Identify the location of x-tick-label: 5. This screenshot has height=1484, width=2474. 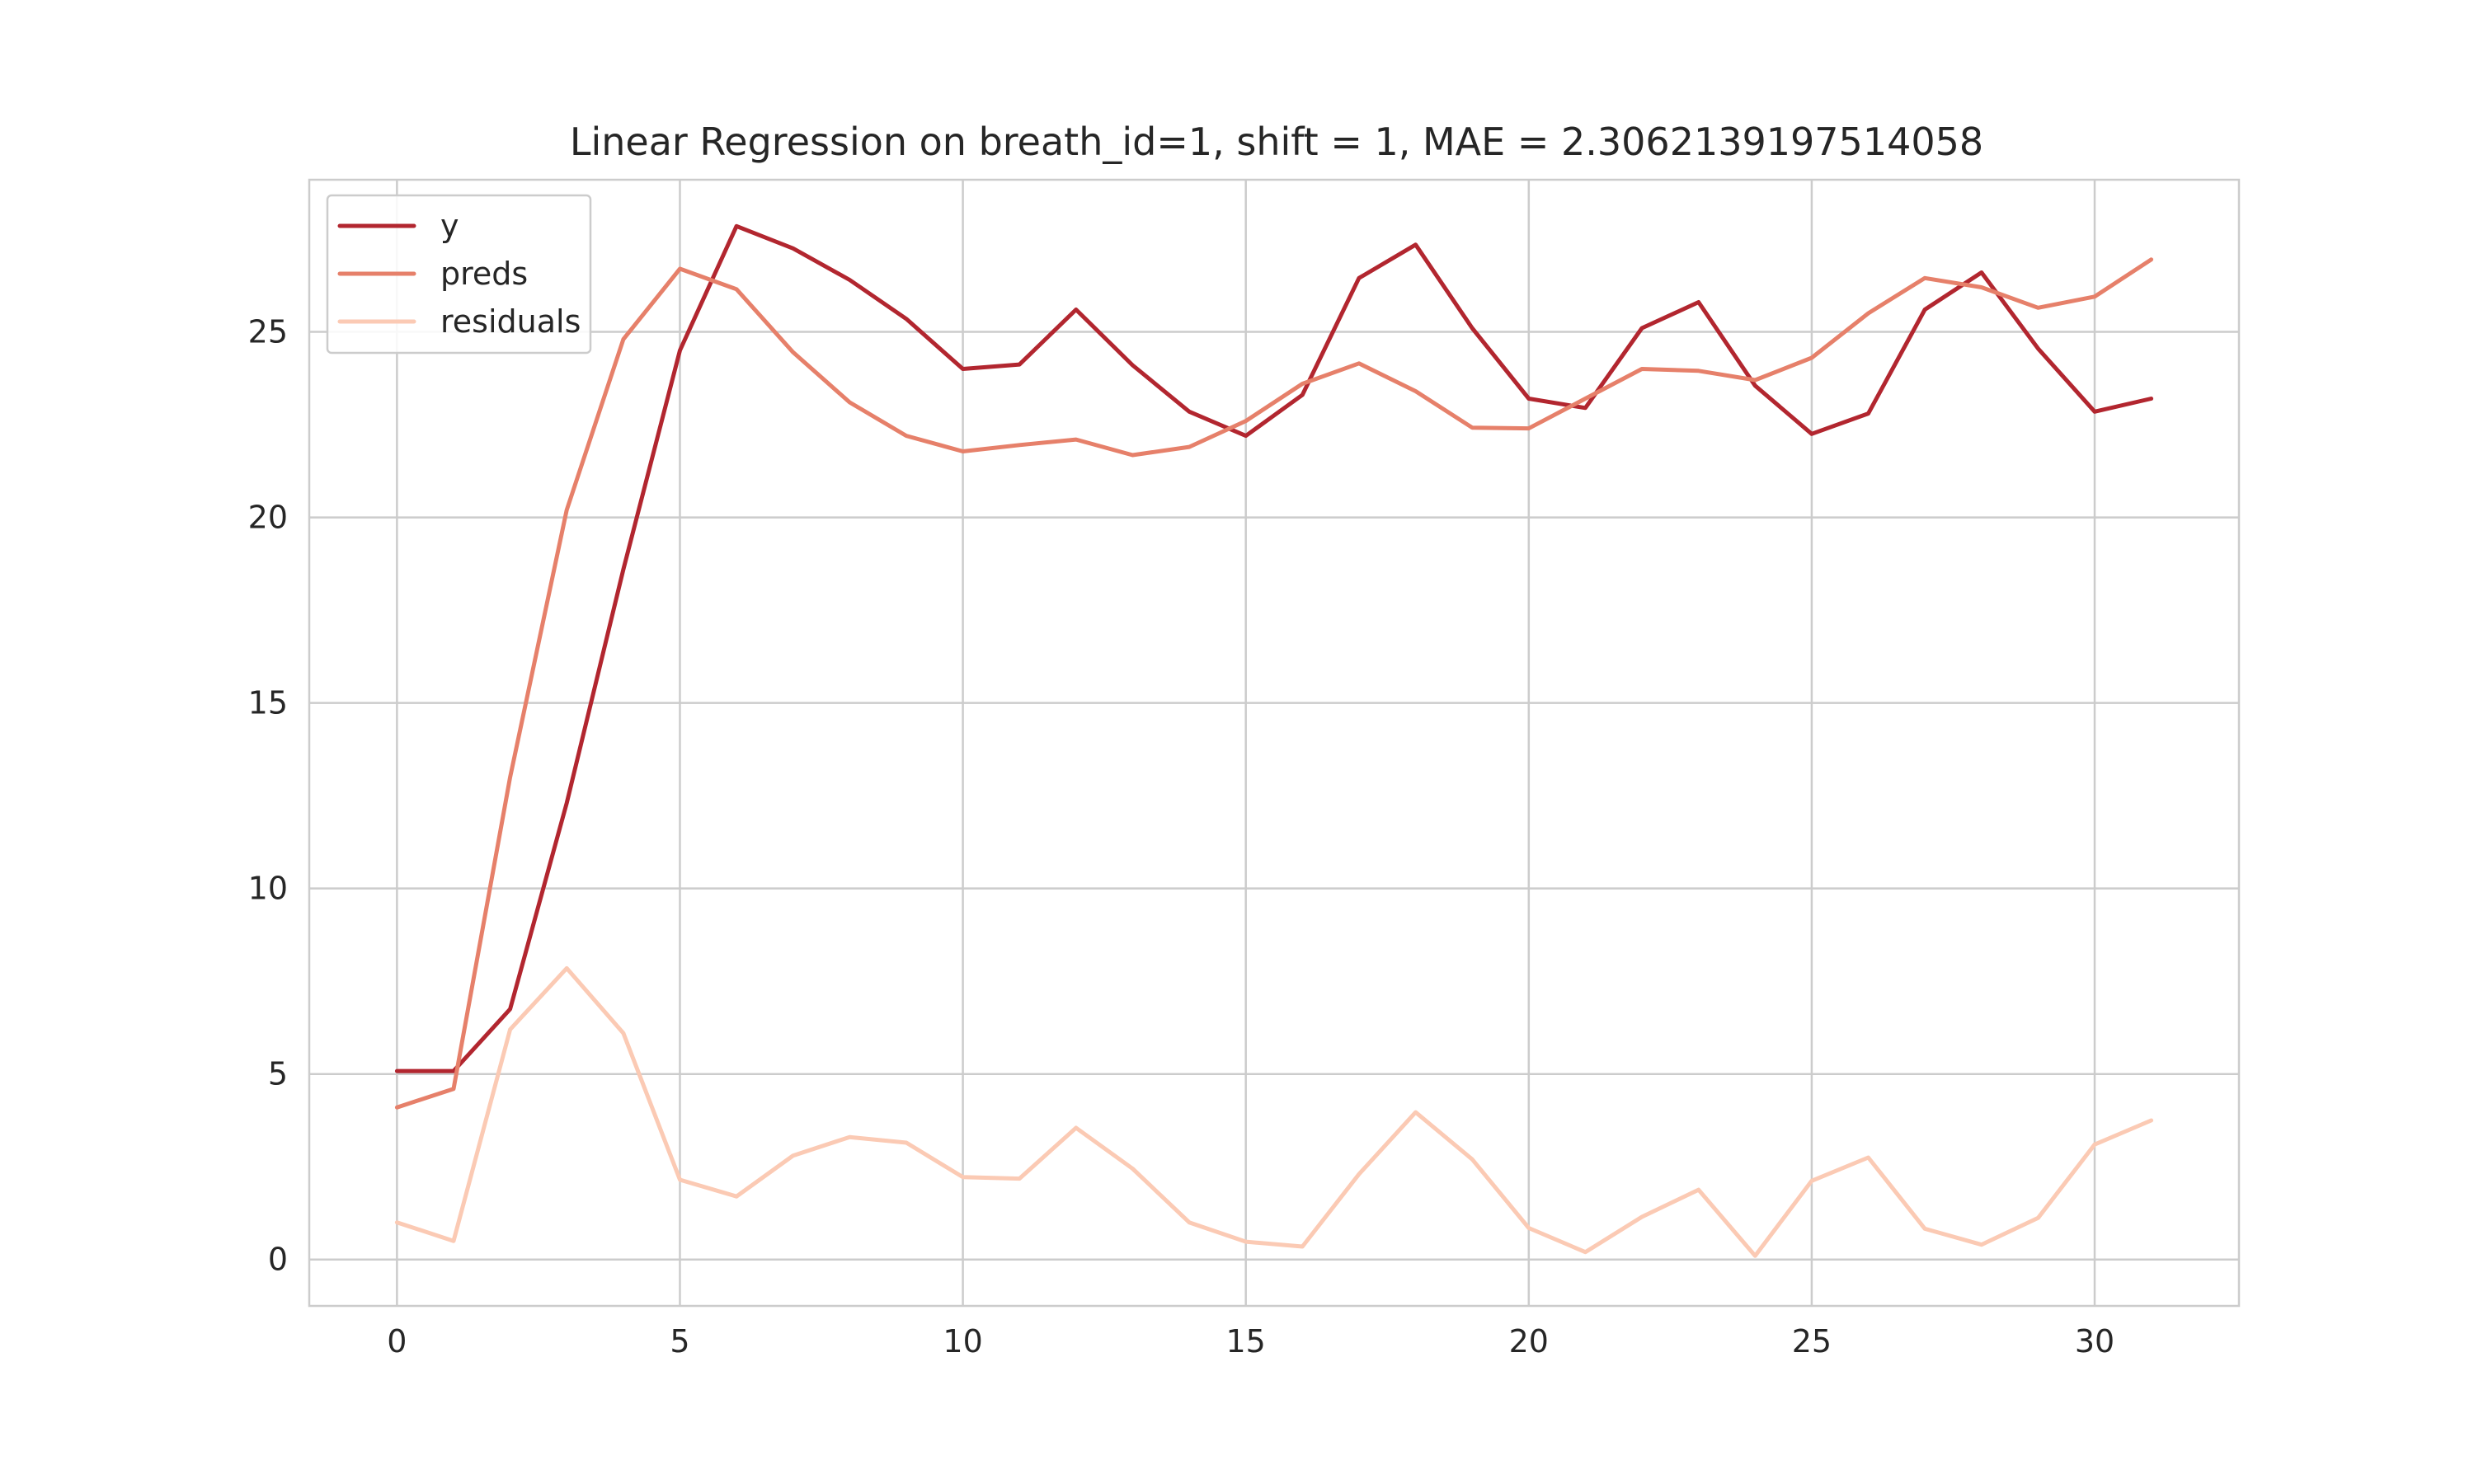
(679, 1341).